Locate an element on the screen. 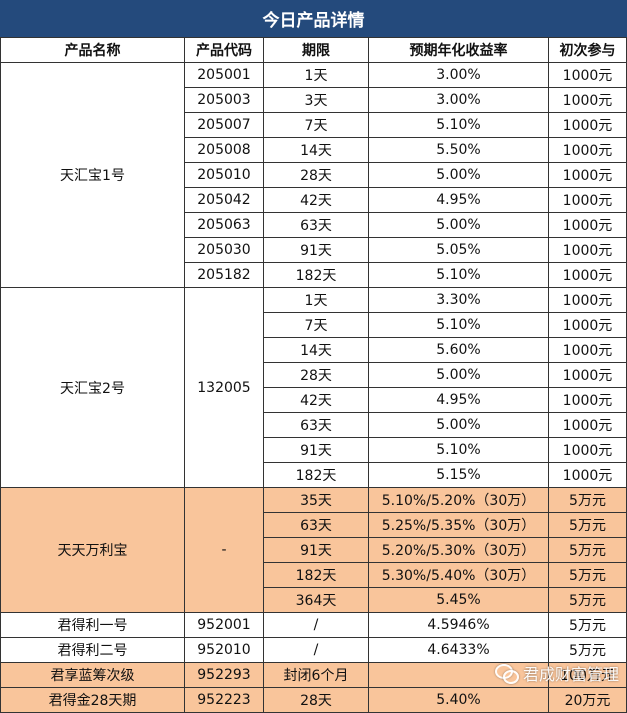 The height and width of the screenshot is (713, 627). product-code-cell: 952223 is located at coordinates (224, 700).